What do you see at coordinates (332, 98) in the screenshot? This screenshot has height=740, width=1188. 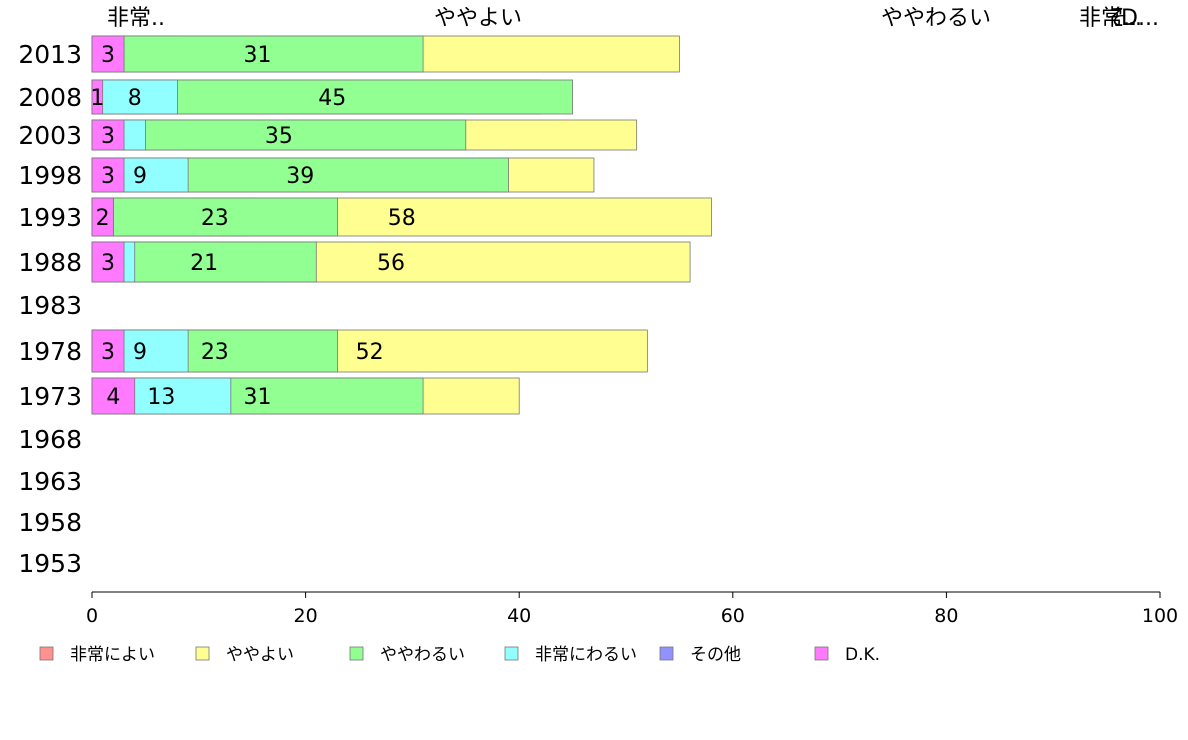 I see `data-label-2008-2: 45` at bounding box center [332, 98].